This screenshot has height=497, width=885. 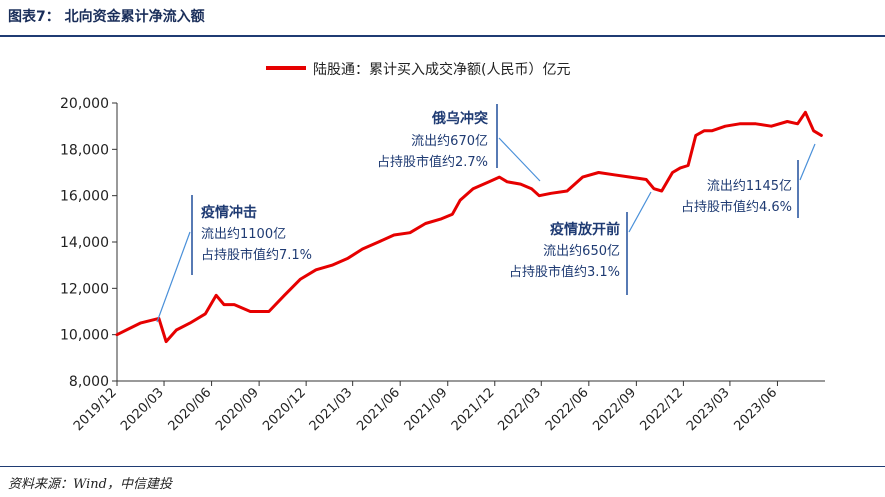 I want to click on x-tick-label: 2022/09, so click(x=614, y=409).